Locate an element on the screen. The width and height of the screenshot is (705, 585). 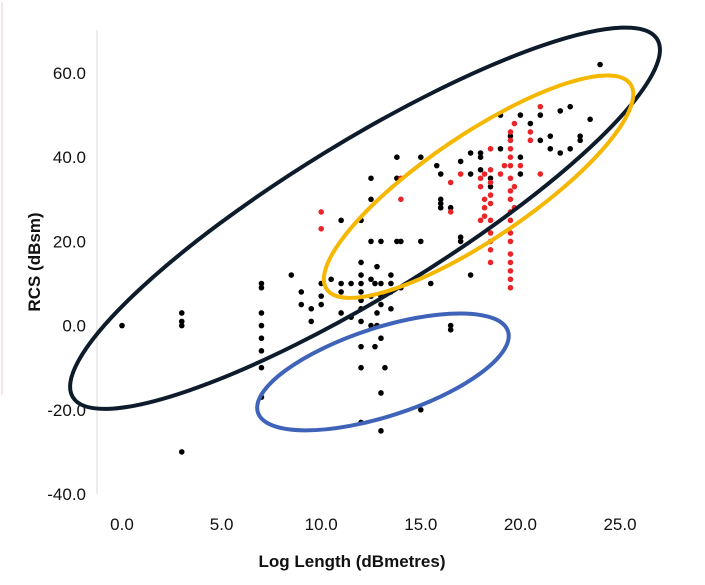
x-tick-label: 0.0 is located at coordinates (122, 524).